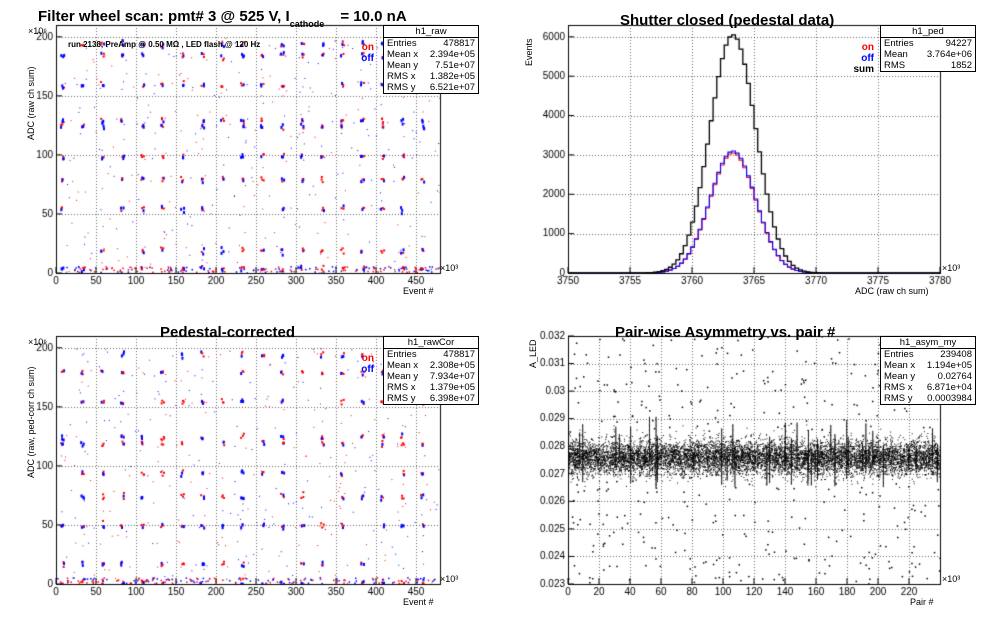 This screenshot has height=622, width=996. Describe the element at coordinates (373, 16) in the screenshot. I see `raw-title-end: = 10.0 nA` at that location.